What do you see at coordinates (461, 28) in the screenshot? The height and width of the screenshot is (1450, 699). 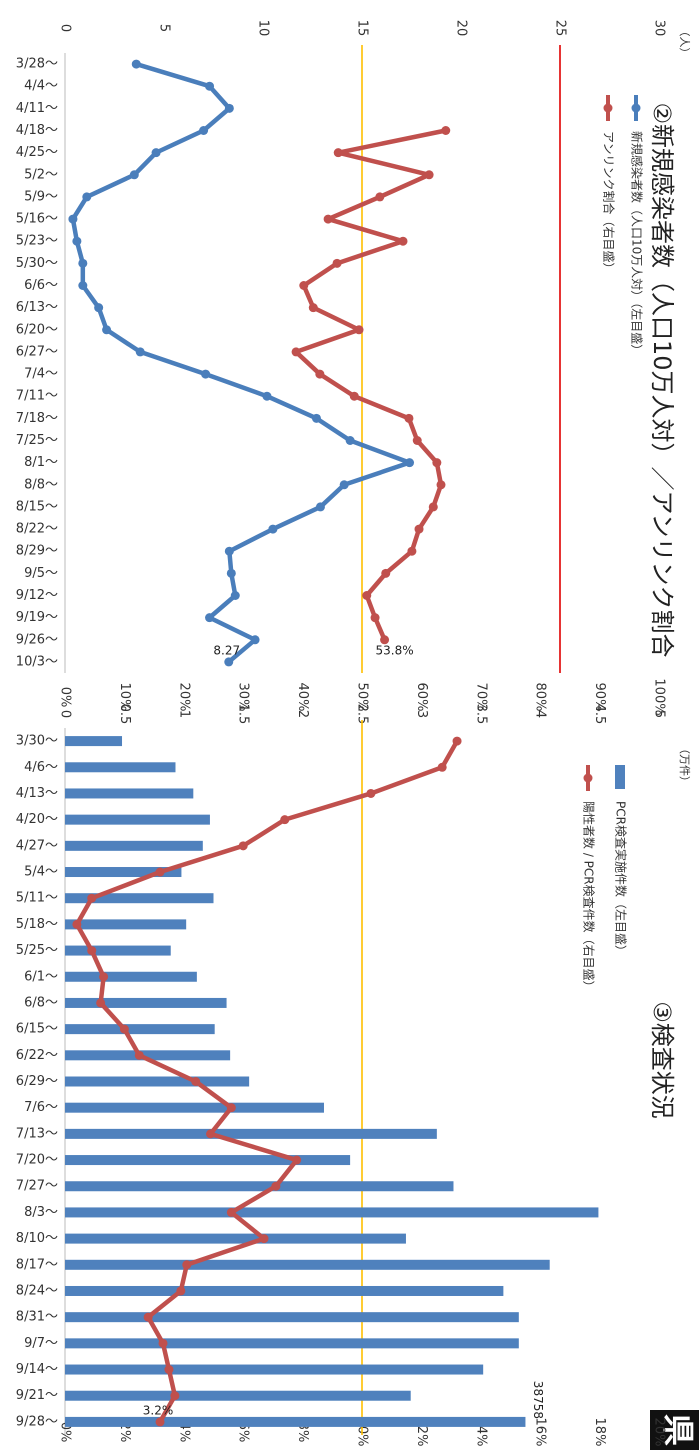 I see `y-tick-label: 20` at bounding box center [461, 28].